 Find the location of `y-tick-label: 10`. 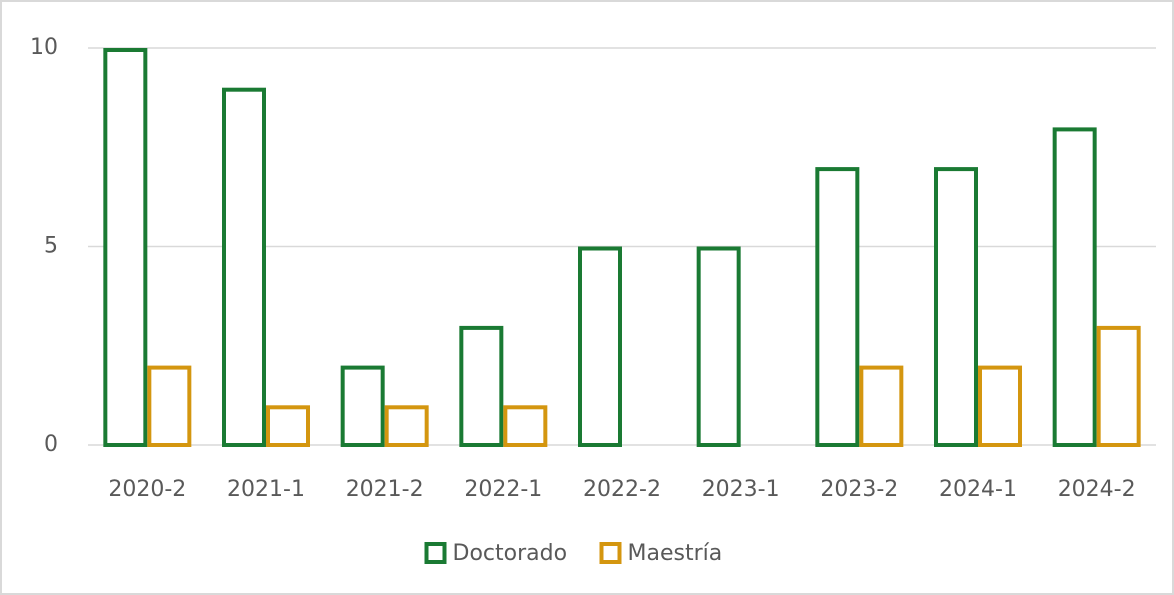

y-tick-label: 10 is located at coordinates (44, 47).